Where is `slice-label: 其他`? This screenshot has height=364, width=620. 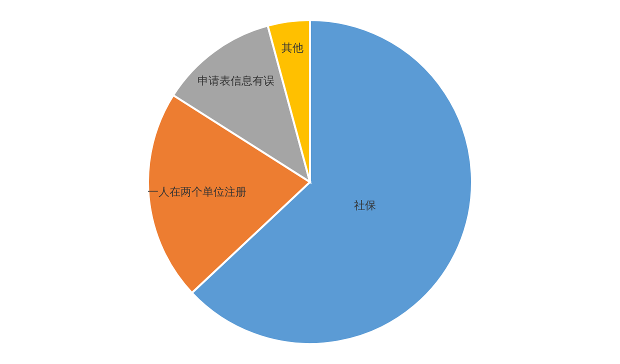 slice-label: 其他 is located at coordinates (292, 48).